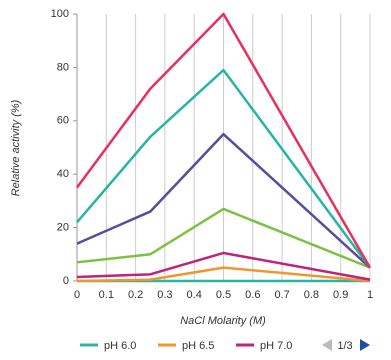  Describe the element at coordinates (16, 147) in the screenshot. I see `y-axis-title: Relative activity (%)` at that location.